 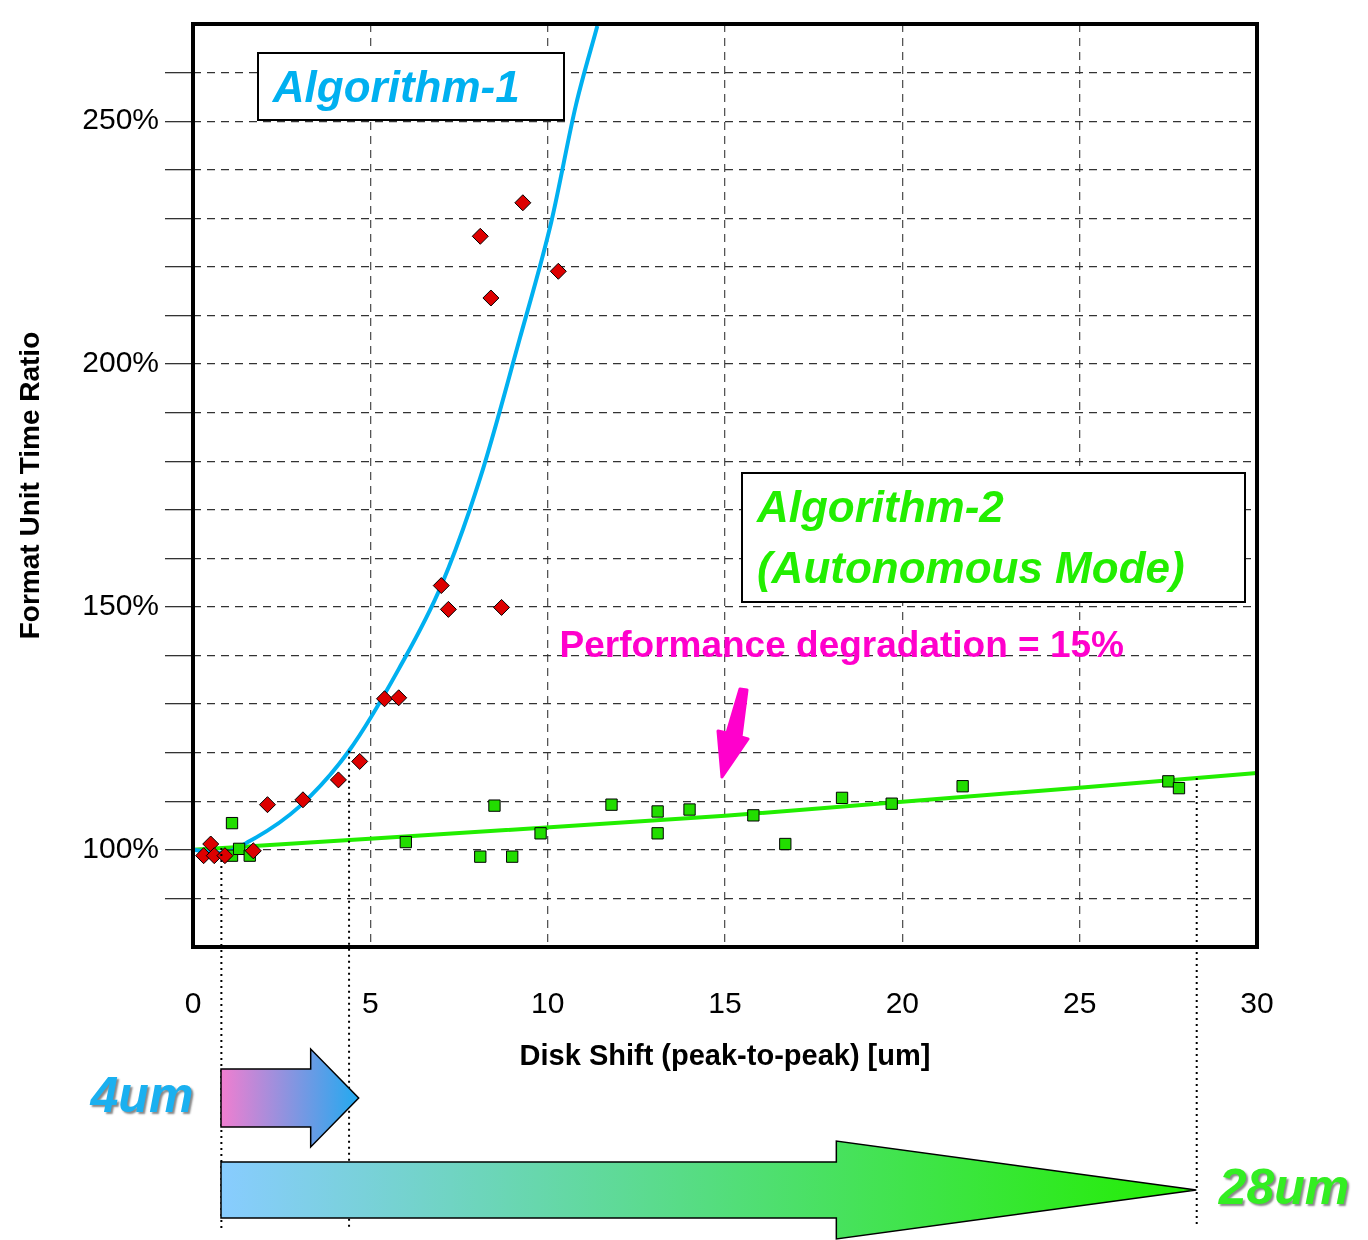 I want to click on x-tick-label: 25, so click(x=1079, y=1003).